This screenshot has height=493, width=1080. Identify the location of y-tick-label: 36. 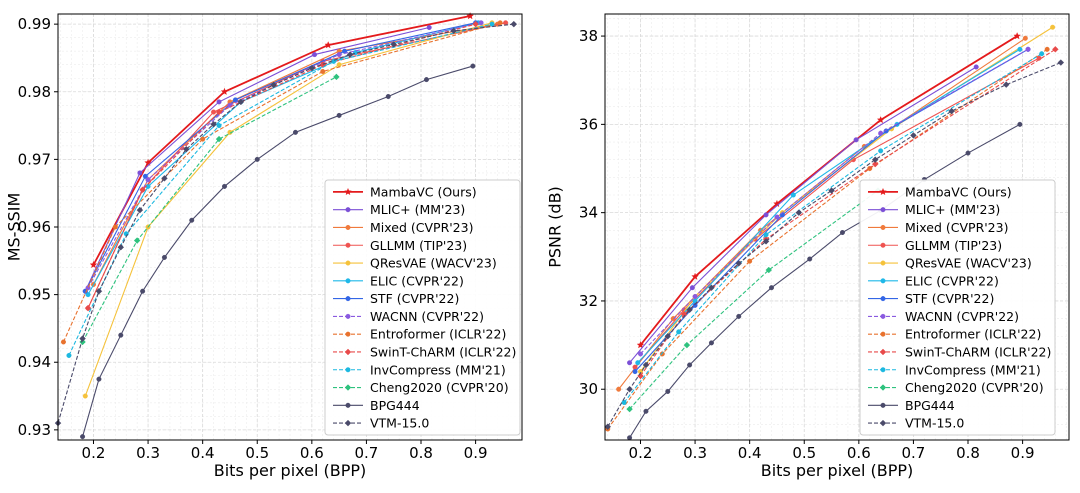
(588, 124).